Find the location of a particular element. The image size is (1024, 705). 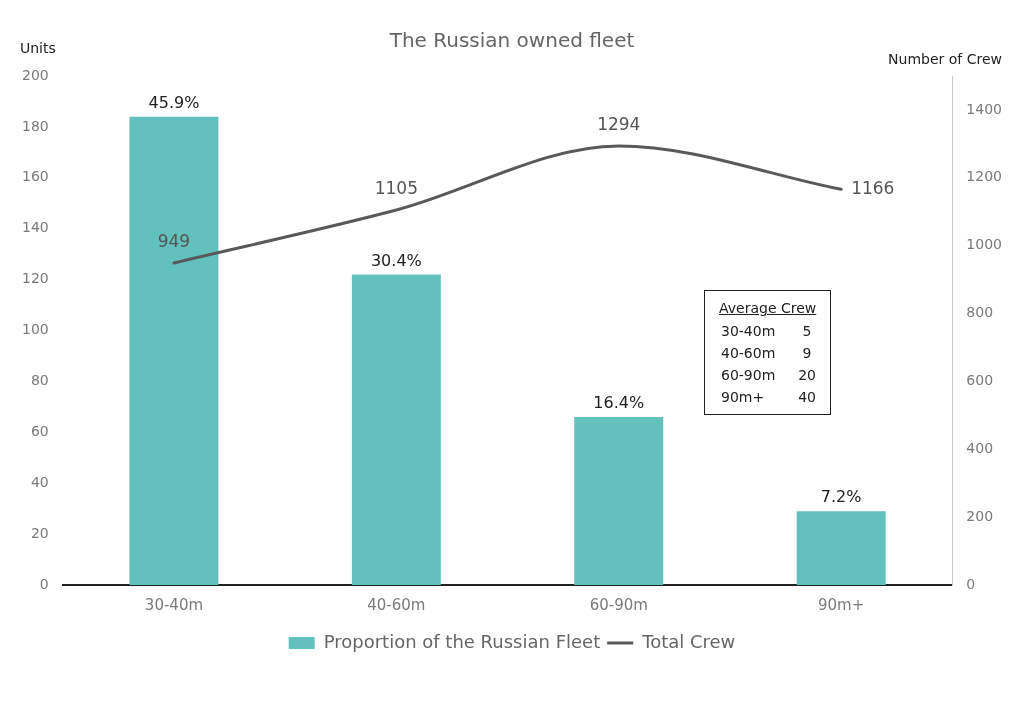

x-tick-label: 30-40m is located at coordinates (174, 604).